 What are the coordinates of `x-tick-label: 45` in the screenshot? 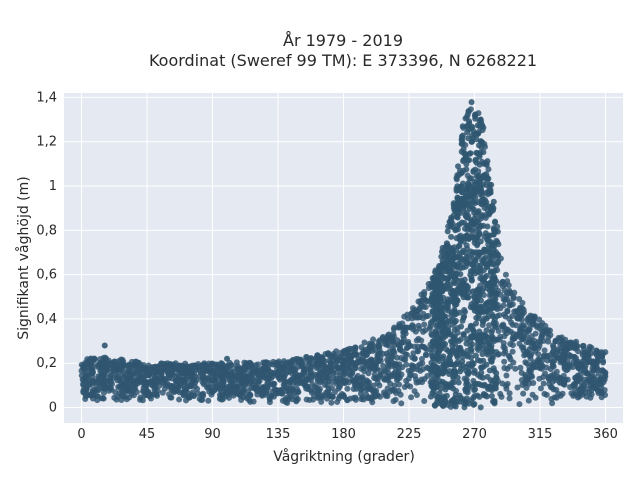 It's located at (147, 434).